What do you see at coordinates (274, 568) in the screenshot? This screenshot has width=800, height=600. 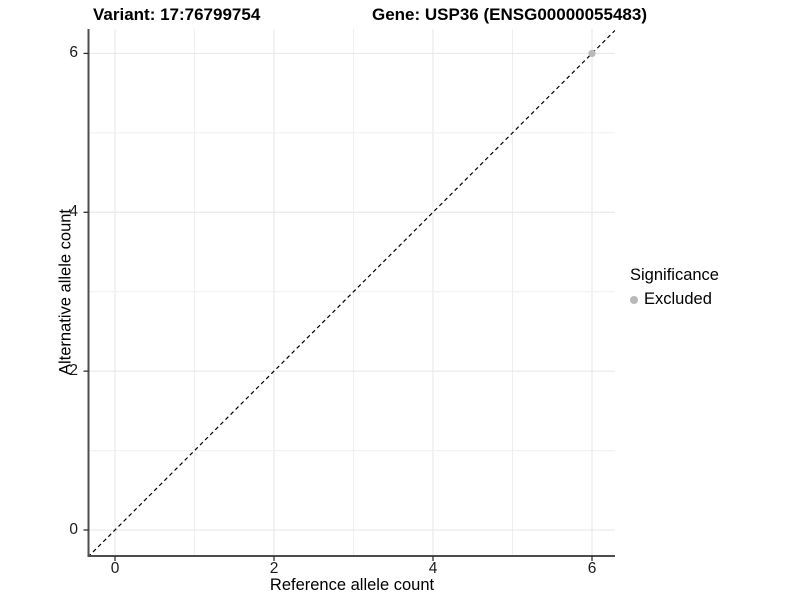 I see `x-tick-label: 2` at bounding box center [274, 568].